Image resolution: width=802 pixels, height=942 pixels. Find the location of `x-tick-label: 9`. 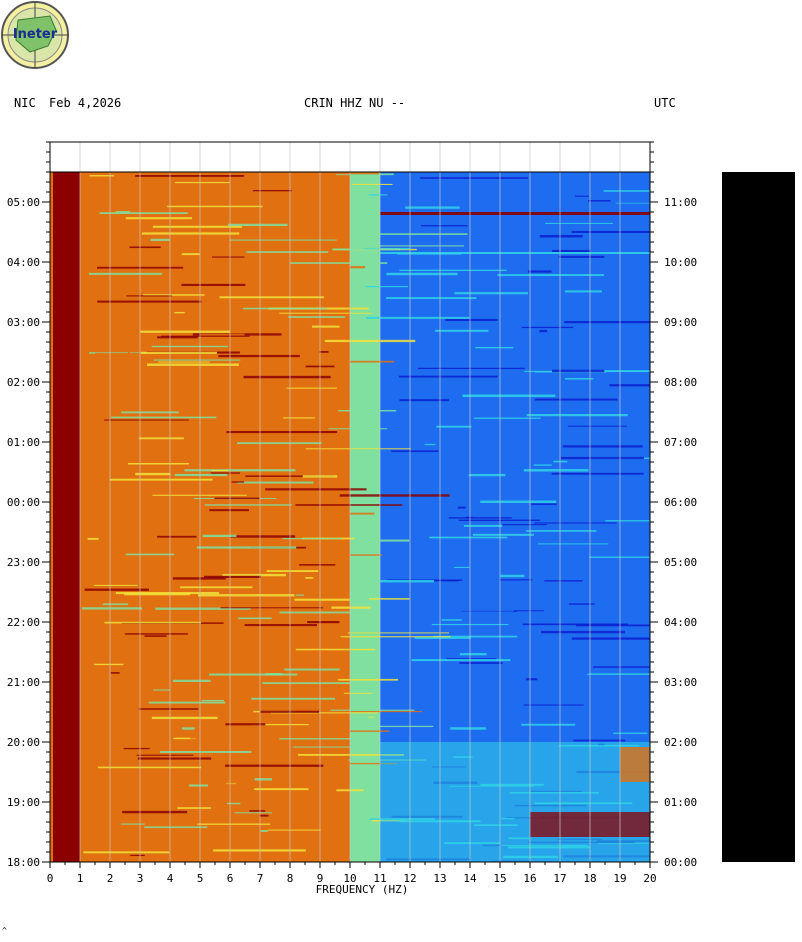

x-tick-label: 9 is located at coordinates (320, 878).